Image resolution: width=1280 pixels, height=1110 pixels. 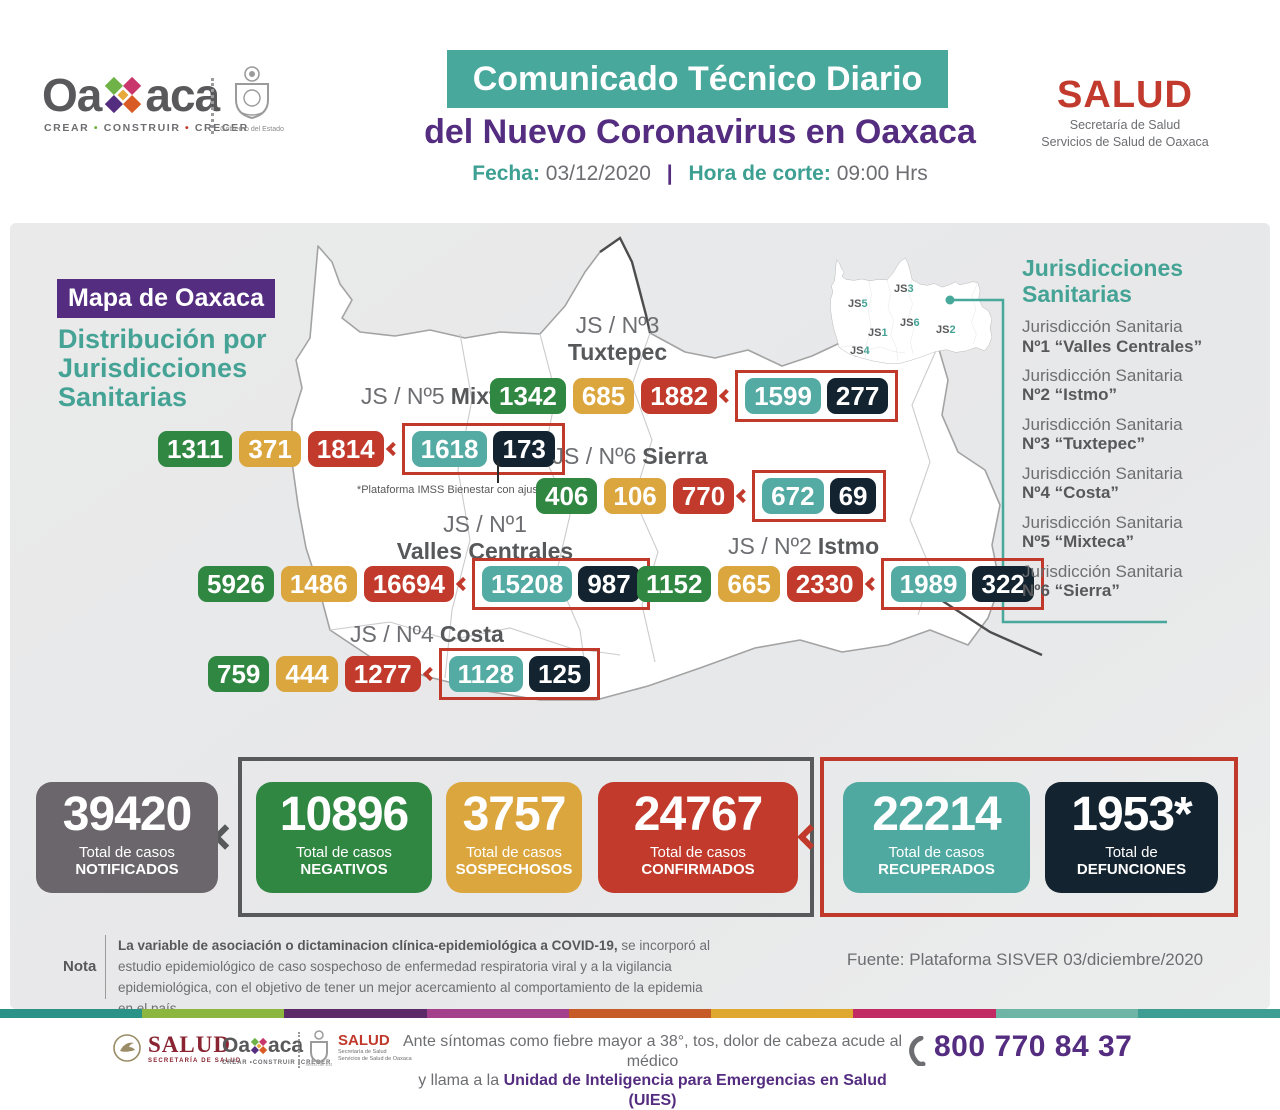 I want to click on nota-label: Nota, so click(x=80, y=966).